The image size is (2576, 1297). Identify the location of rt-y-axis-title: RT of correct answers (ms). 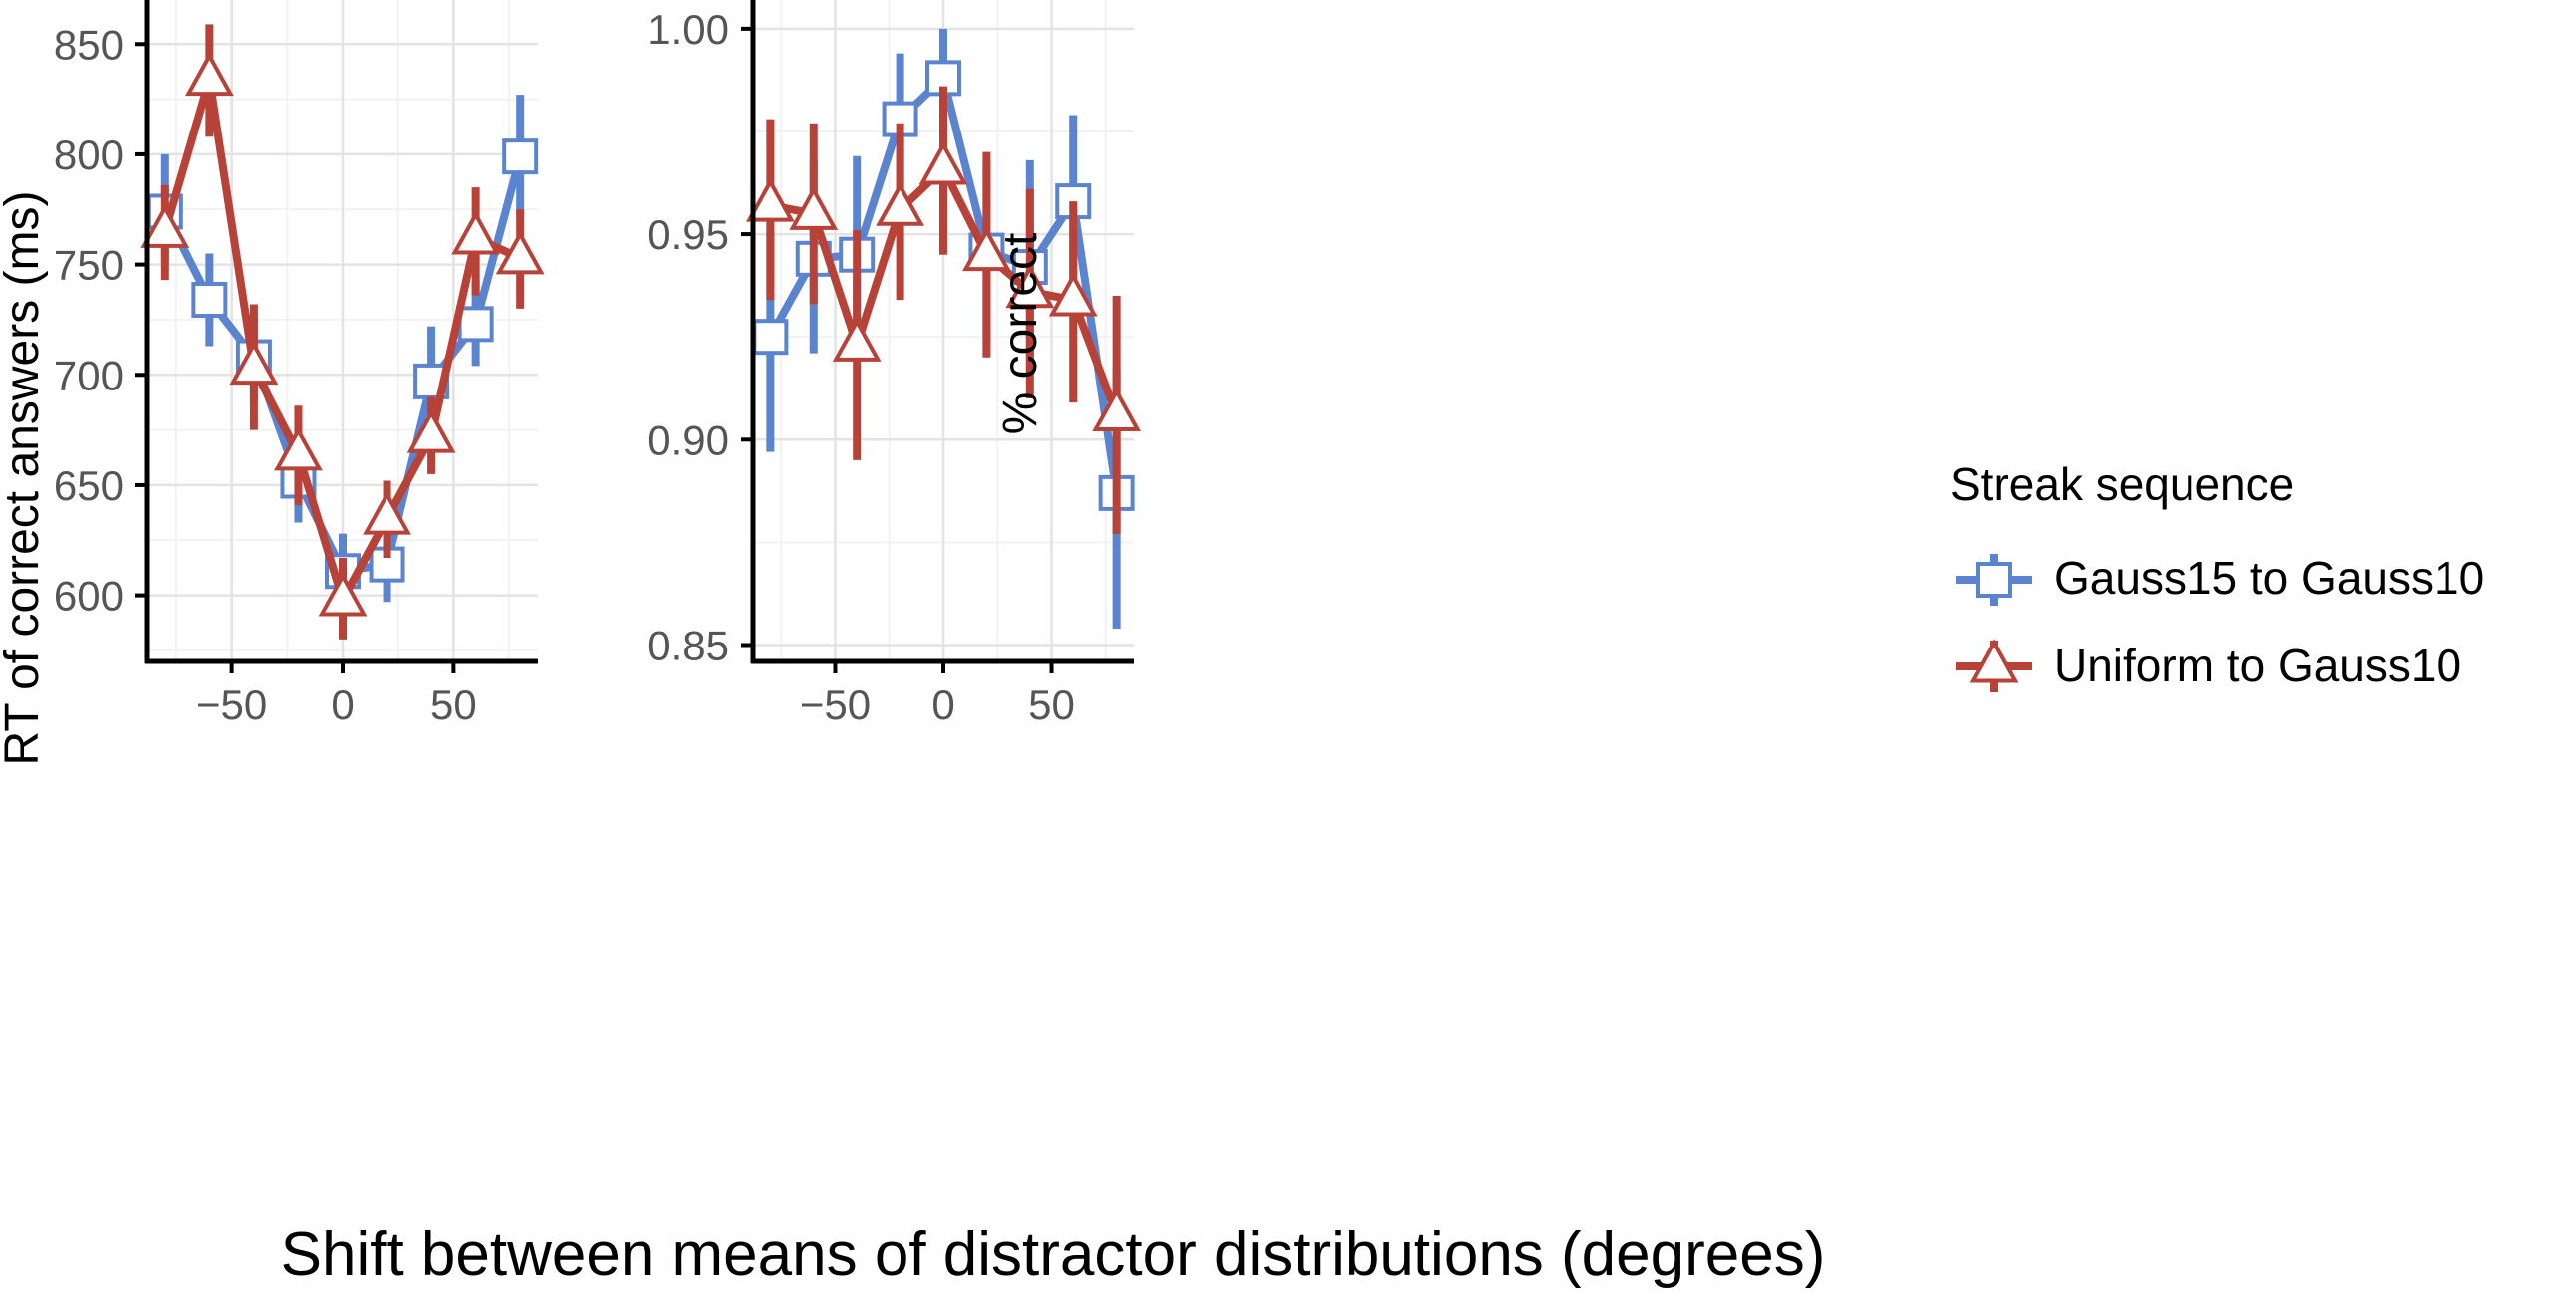
(24, 477).